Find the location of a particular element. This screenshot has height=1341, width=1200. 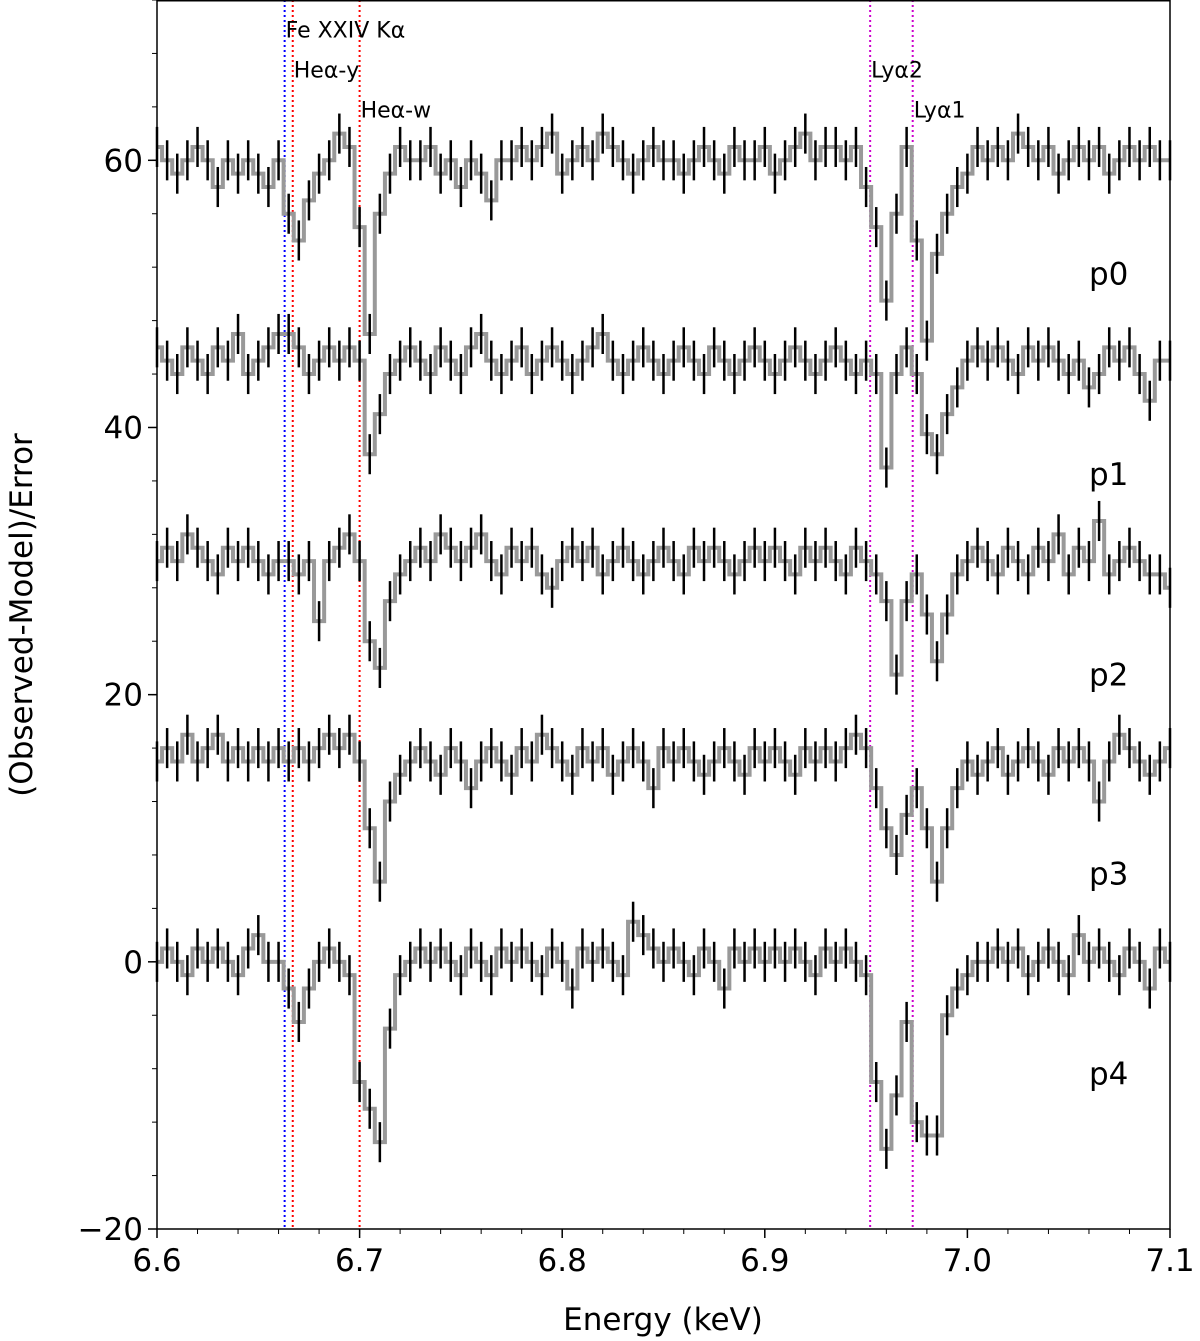

x-tick-label: 7.1 is located at coordinates (1169, 1261).